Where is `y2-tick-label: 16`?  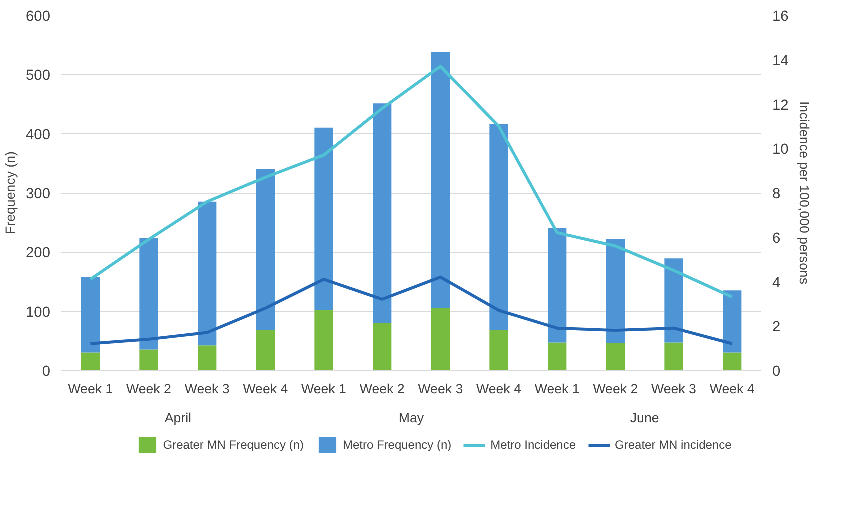 y2-tick-label: 16 is located at coordinates (780, 17).